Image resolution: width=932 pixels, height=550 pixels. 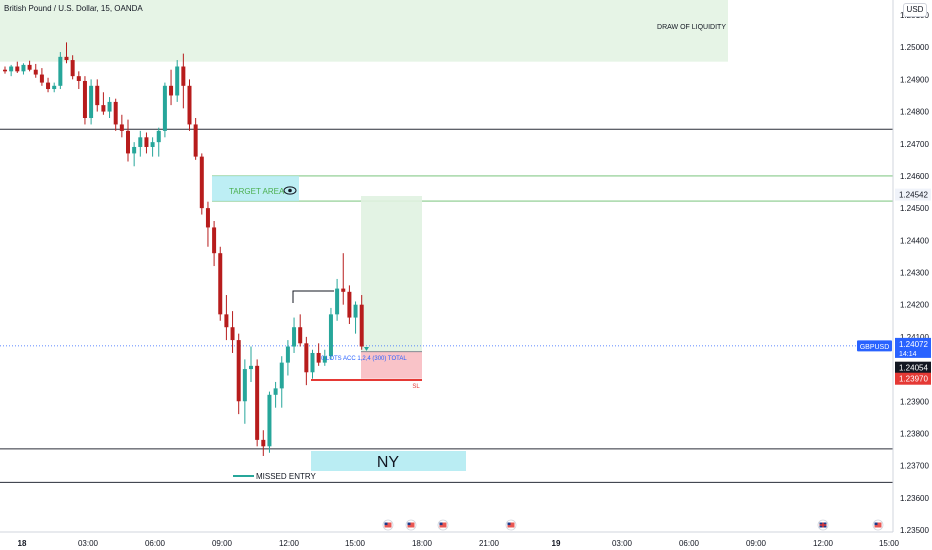 I want to click on draw-of-liquidity-zone, so click(x=364, y=31).